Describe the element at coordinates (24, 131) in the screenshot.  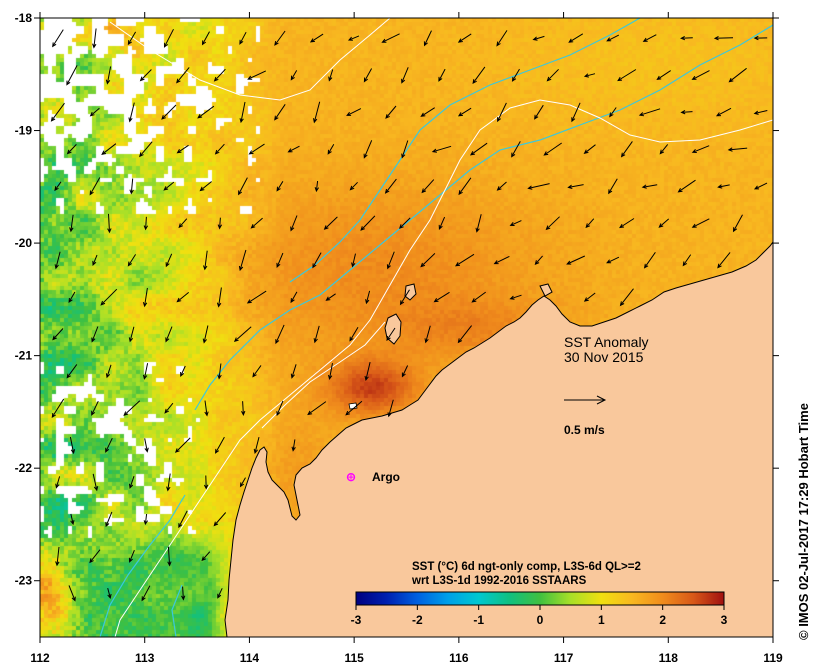
I see `lat-tick-label: -19` at that location.